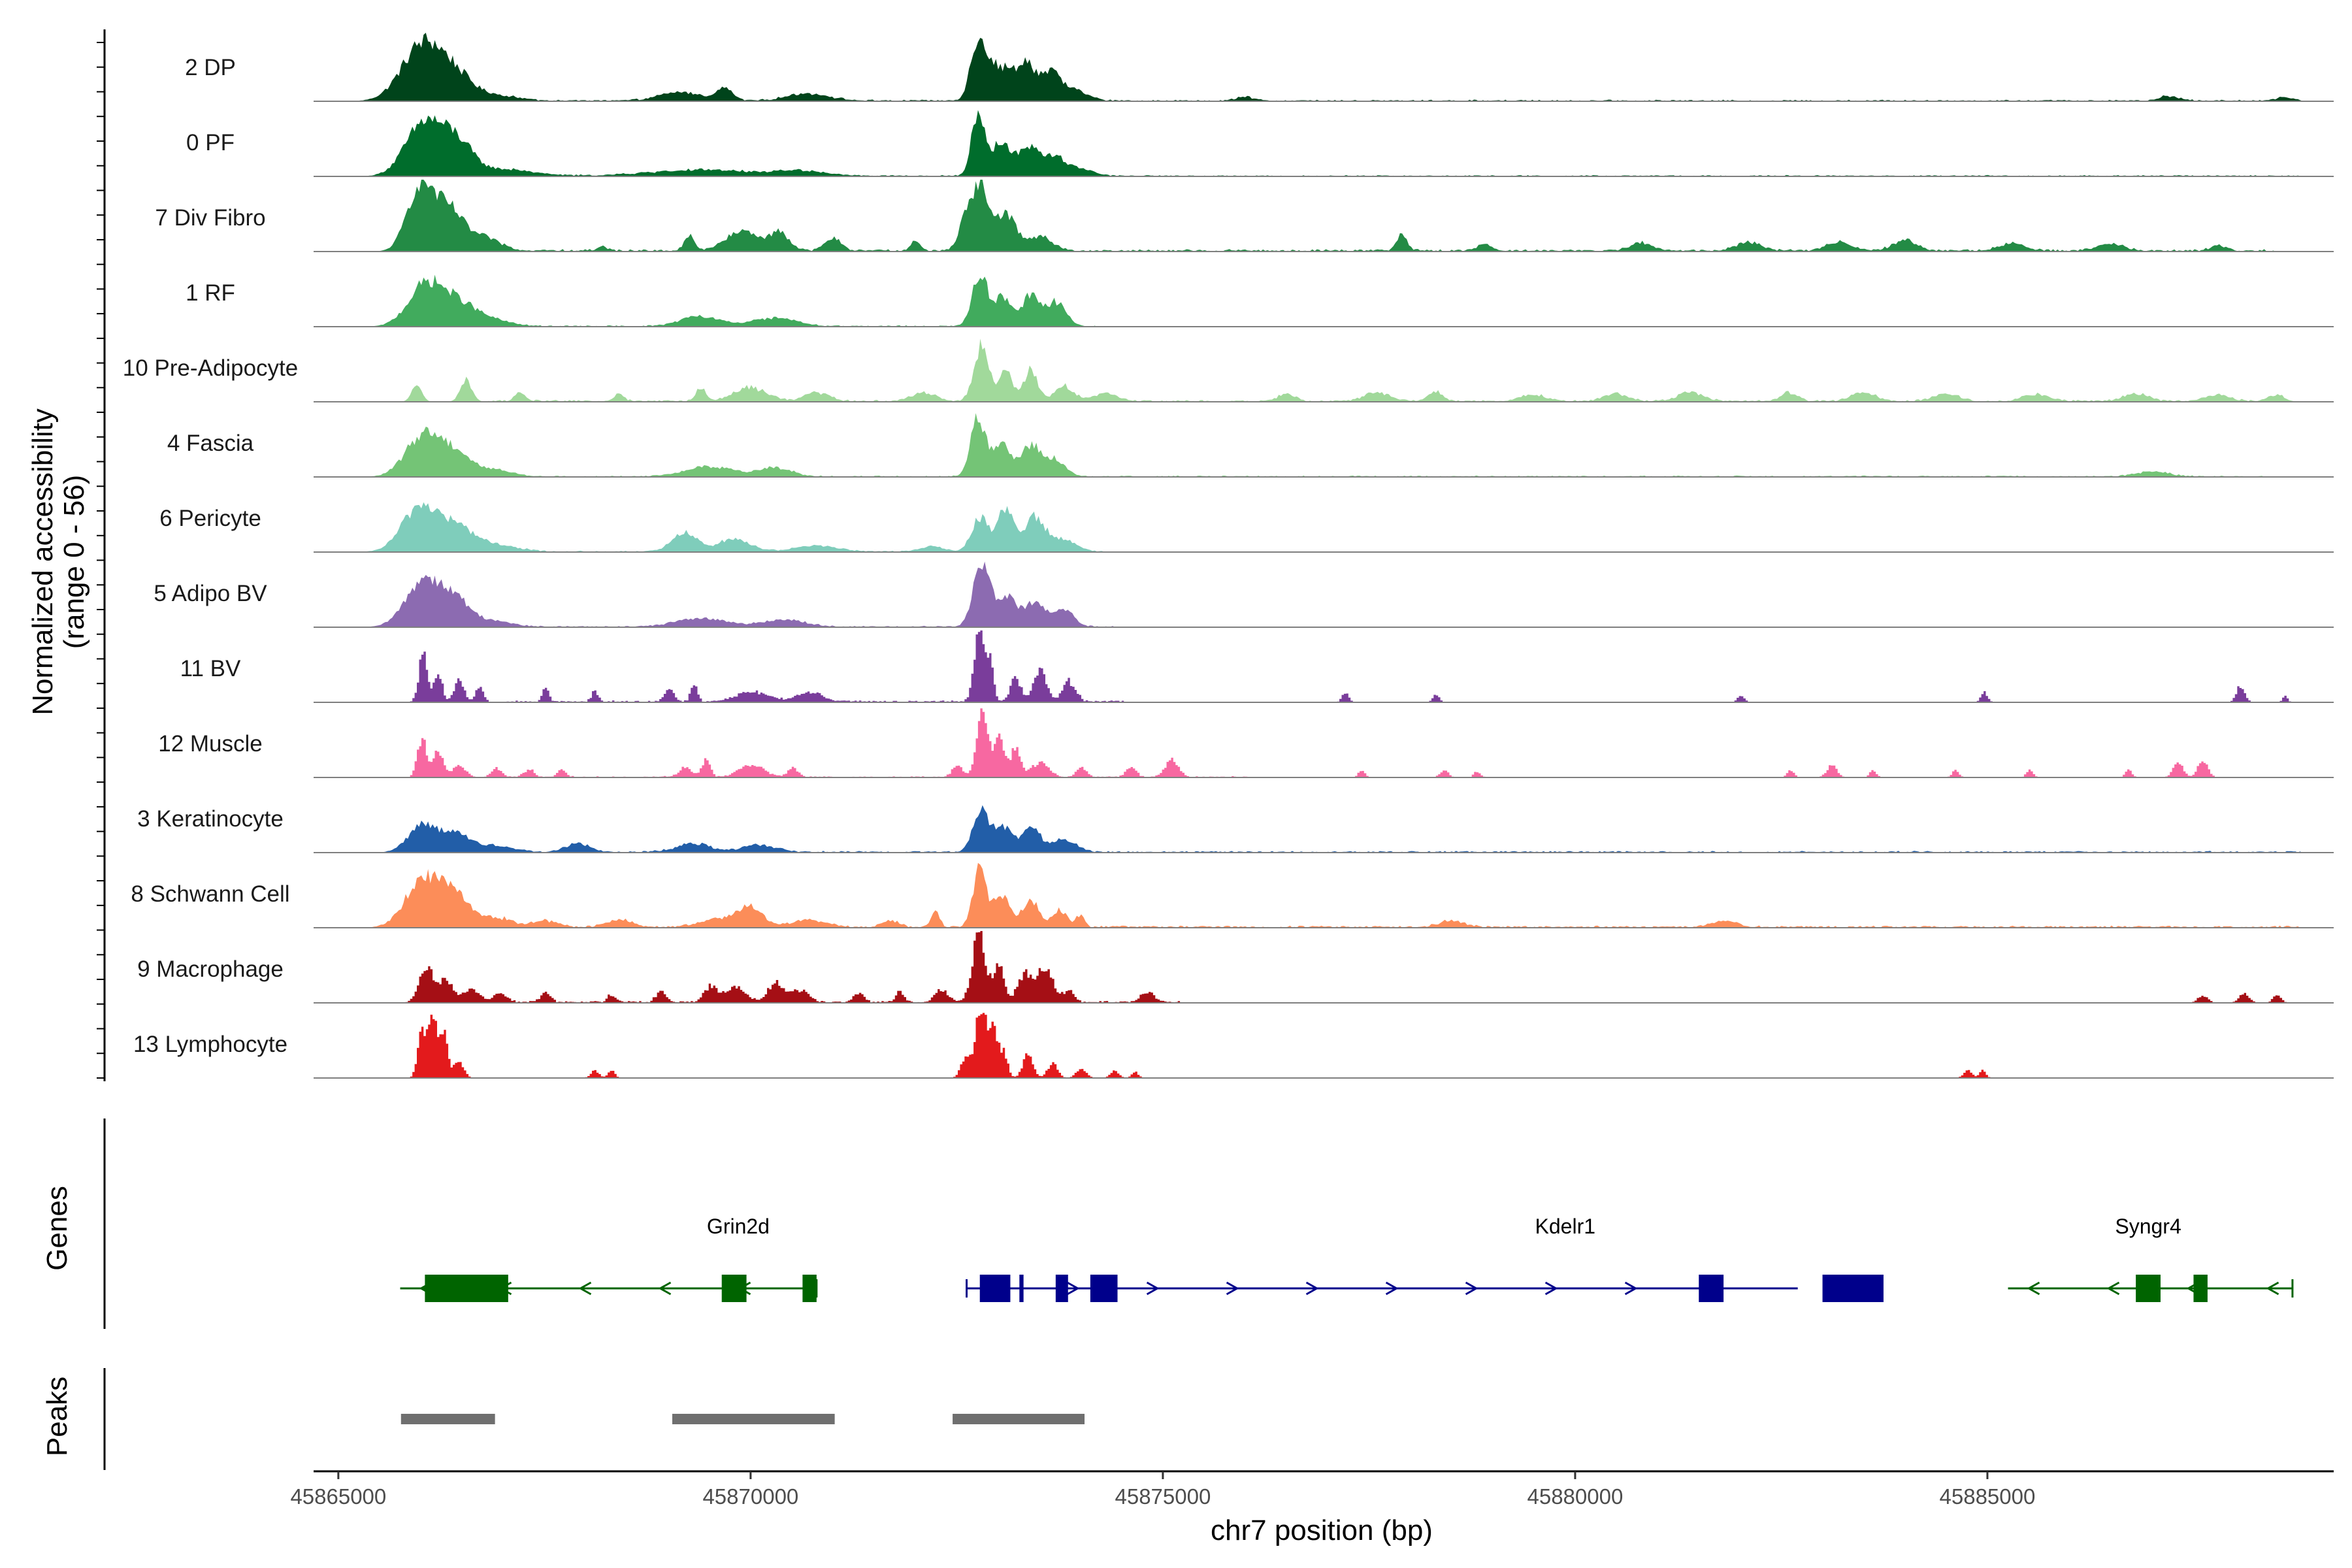 The height and width of the screenshot is (1568, 2352). I want to click on track-label: 4 Fascia, so click(210, 443).